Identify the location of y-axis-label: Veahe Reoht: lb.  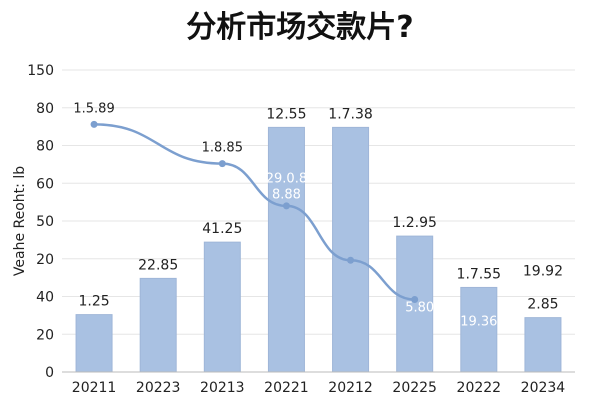
(20, 221).